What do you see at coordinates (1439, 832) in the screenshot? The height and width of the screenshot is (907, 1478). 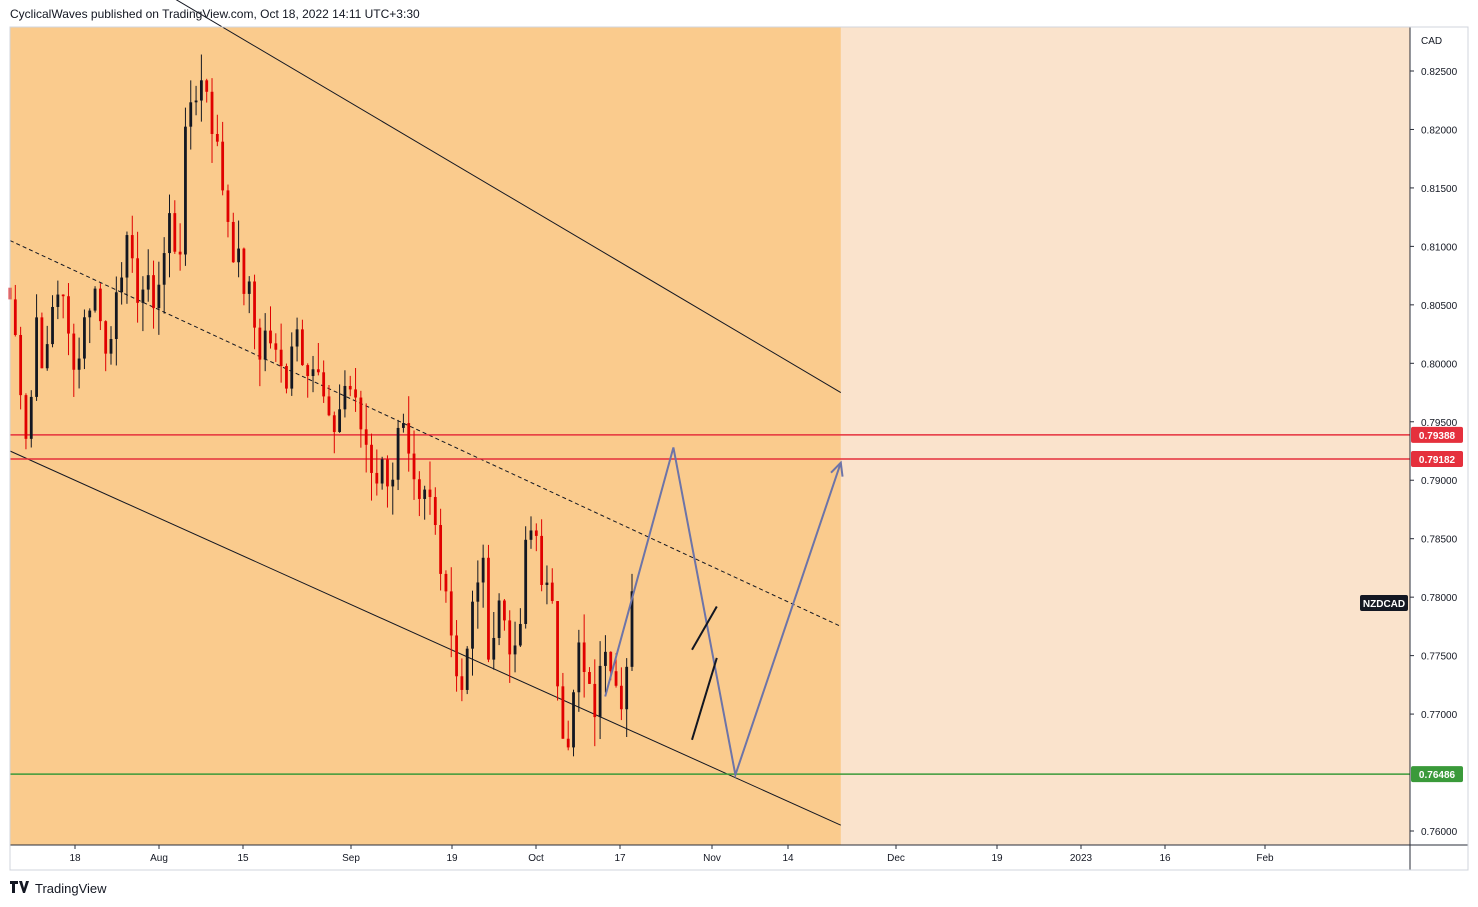 I see `y-tick-label: 0.76000` at bounding box center [1439, 832].